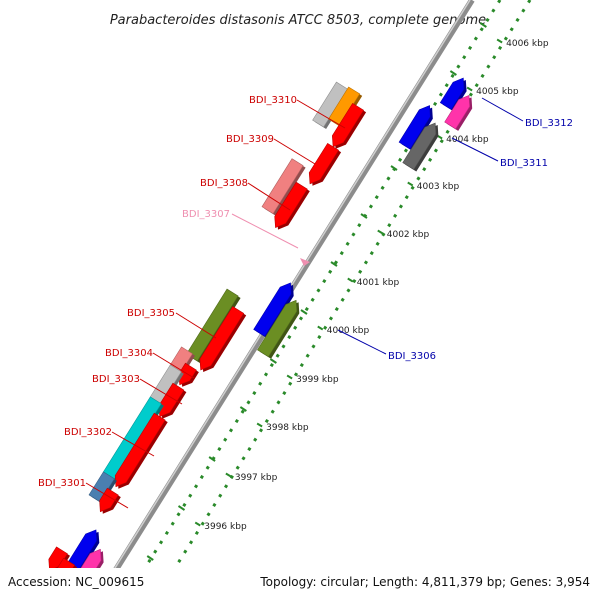 The height and width of the screenshot is (600, 600). I want to click on scale-label: 4002 kbp, so click(408, 235).